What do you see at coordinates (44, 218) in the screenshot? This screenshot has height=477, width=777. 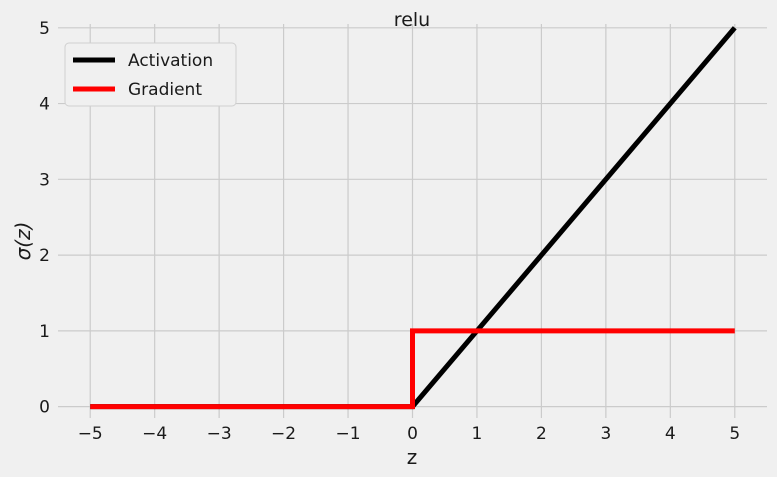 I see `y-axis-ticks: 0 1 2 3 4 5` at bounding box center [44, 218].